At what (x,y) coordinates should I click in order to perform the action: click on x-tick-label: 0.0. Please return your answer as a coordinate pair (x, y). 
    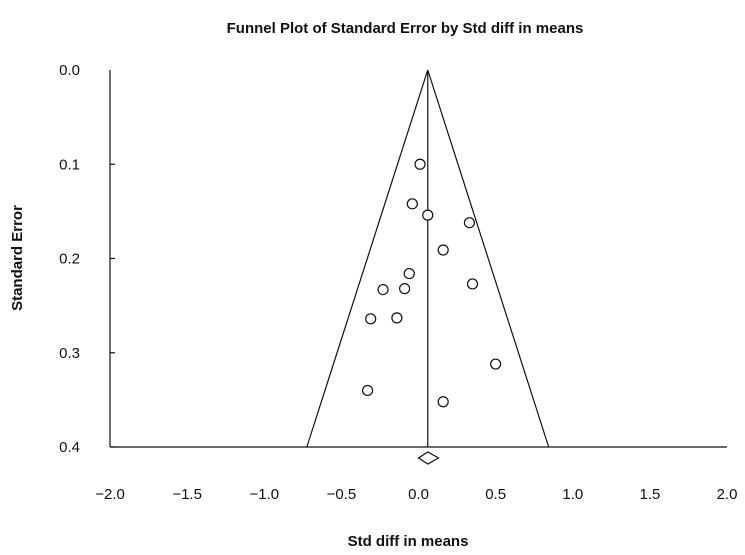
    Looking at the image, I should click on (418, 494).